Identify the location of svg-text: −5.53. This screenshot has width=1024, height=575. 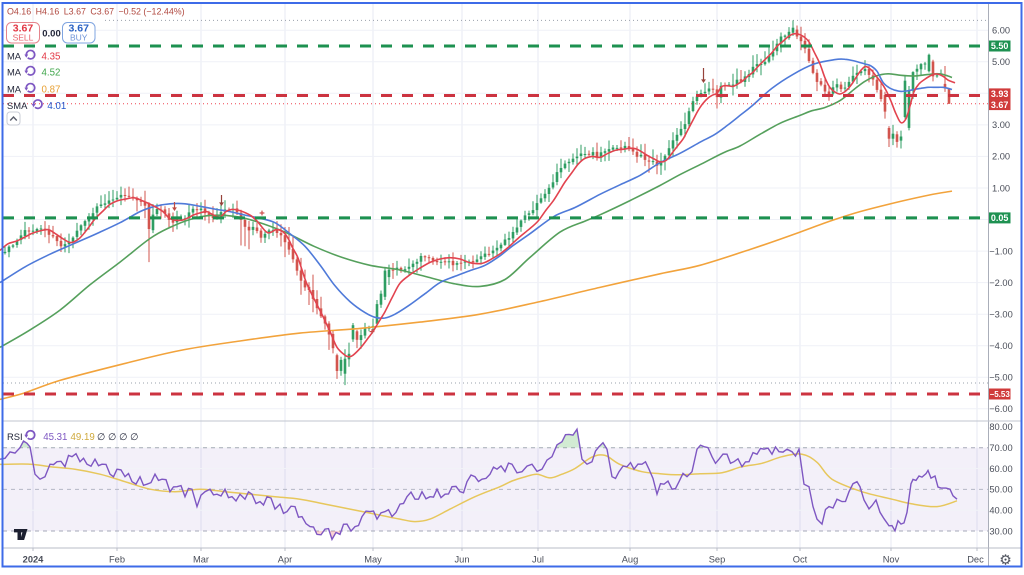
(1000, 394).